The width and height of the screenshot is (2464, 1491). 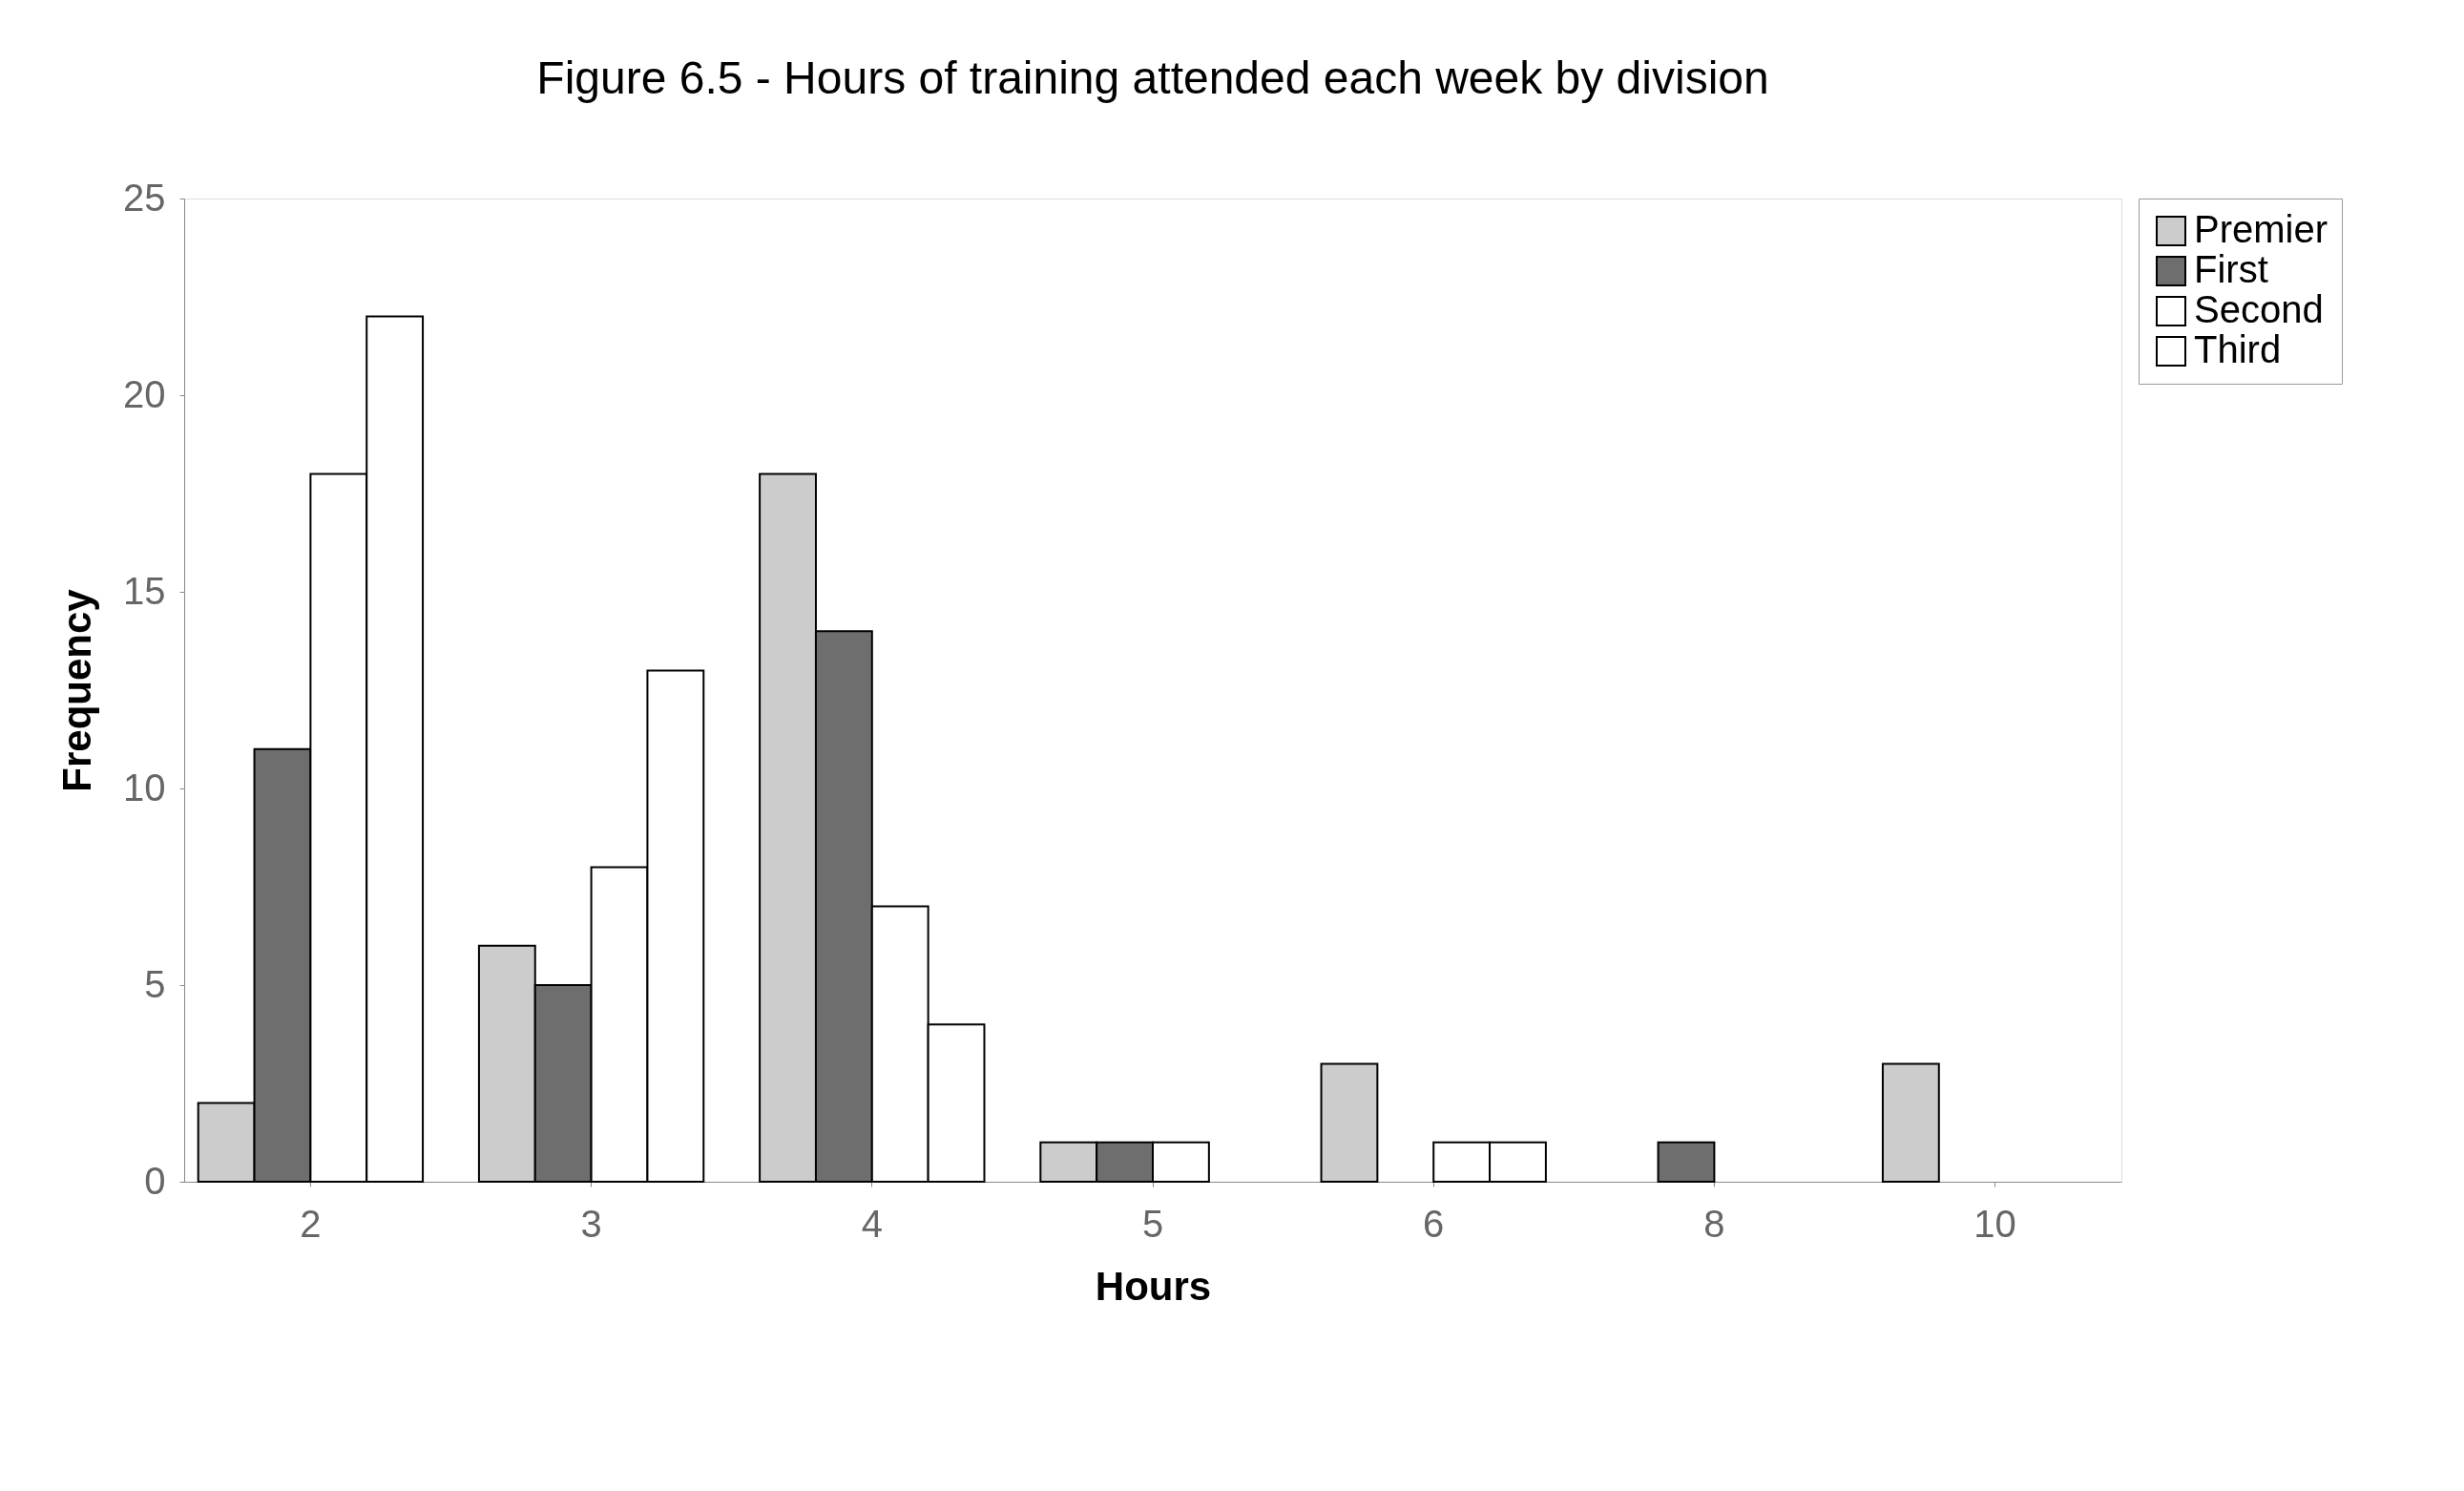 I want to click on y-tick-label: 0, so click(x=155, y=1180).